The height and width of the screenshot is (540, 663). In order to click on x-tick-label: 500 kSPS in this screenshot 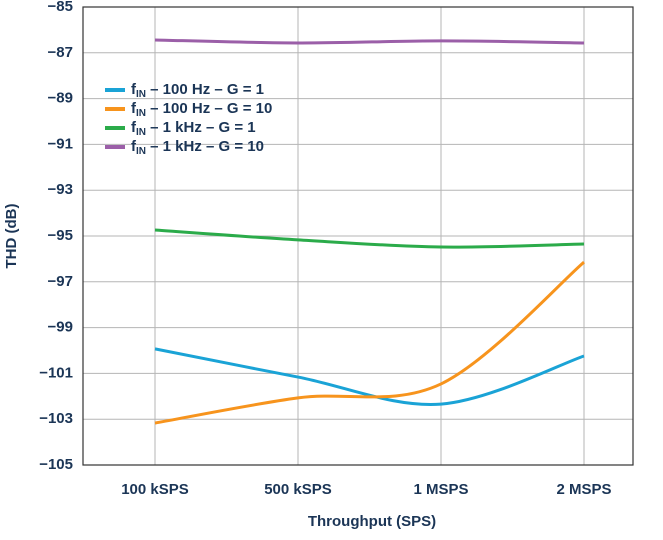, I will do `click(298, 489)`.